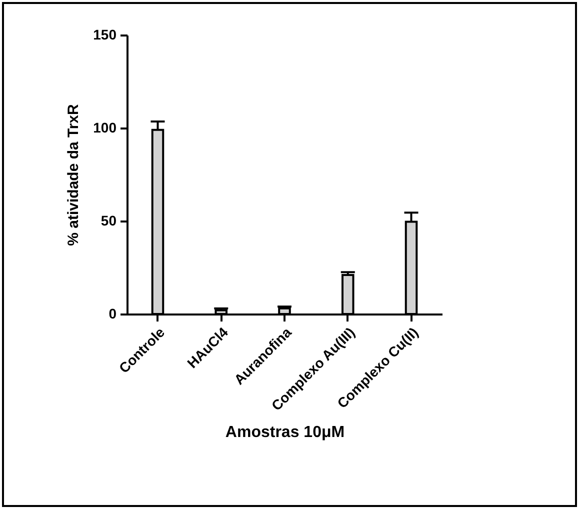  Describe the element at coordinates (73, 175) in the screenshot. I see `y-axis-title: % atividade da TrxR` at that location.